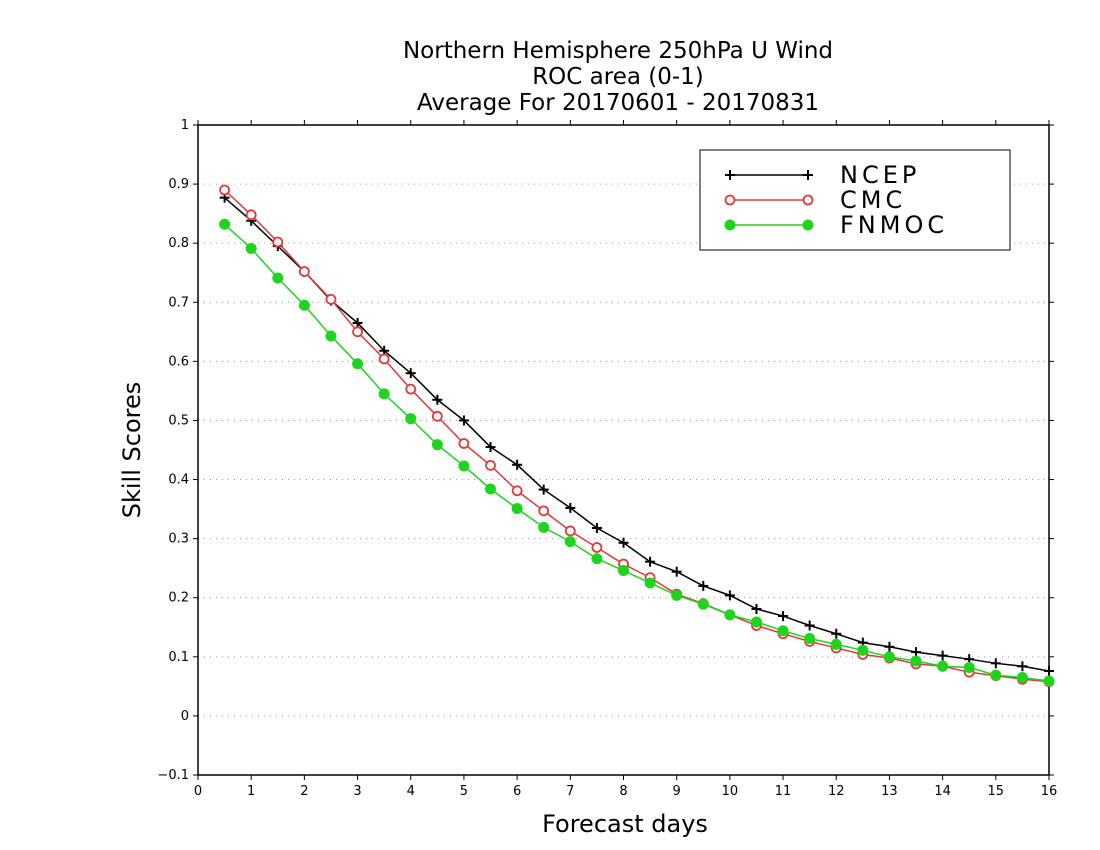 The image size is (1100, 850). I want to click on legend-marker-fnmoc, so click(730, 225).